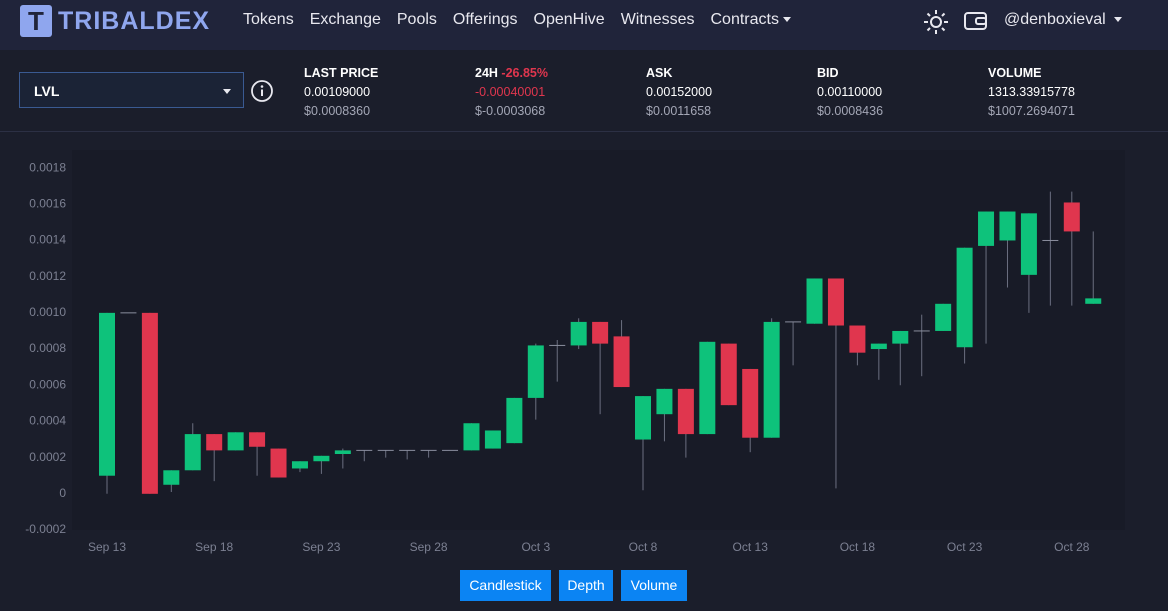 Image resolution: width=1168 pixels, height=611 pixels. Describe the element at coordinates (679, 111) in the screenshot. I see `stat-usd: $0.0011658` at that location.